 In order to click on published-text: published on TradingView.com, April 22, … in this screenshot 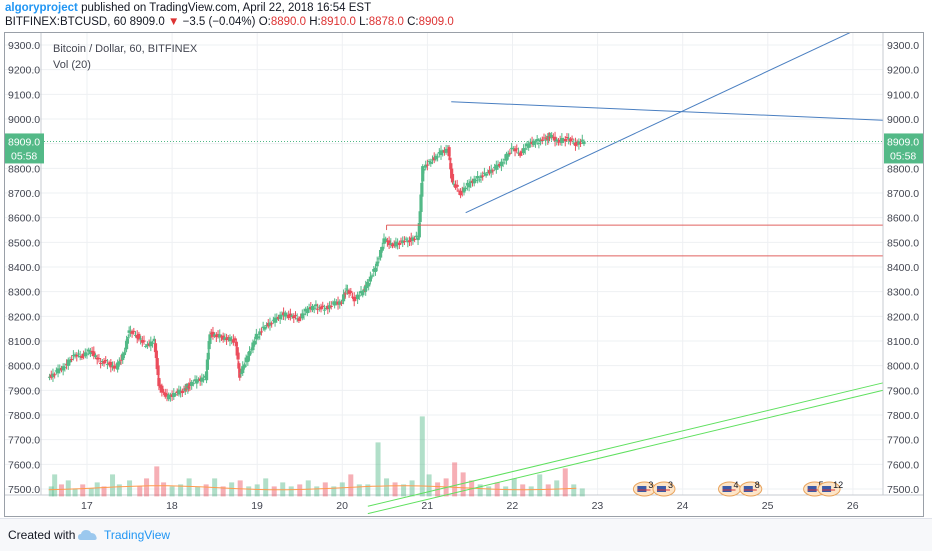, I will do `click(226, 8)`.